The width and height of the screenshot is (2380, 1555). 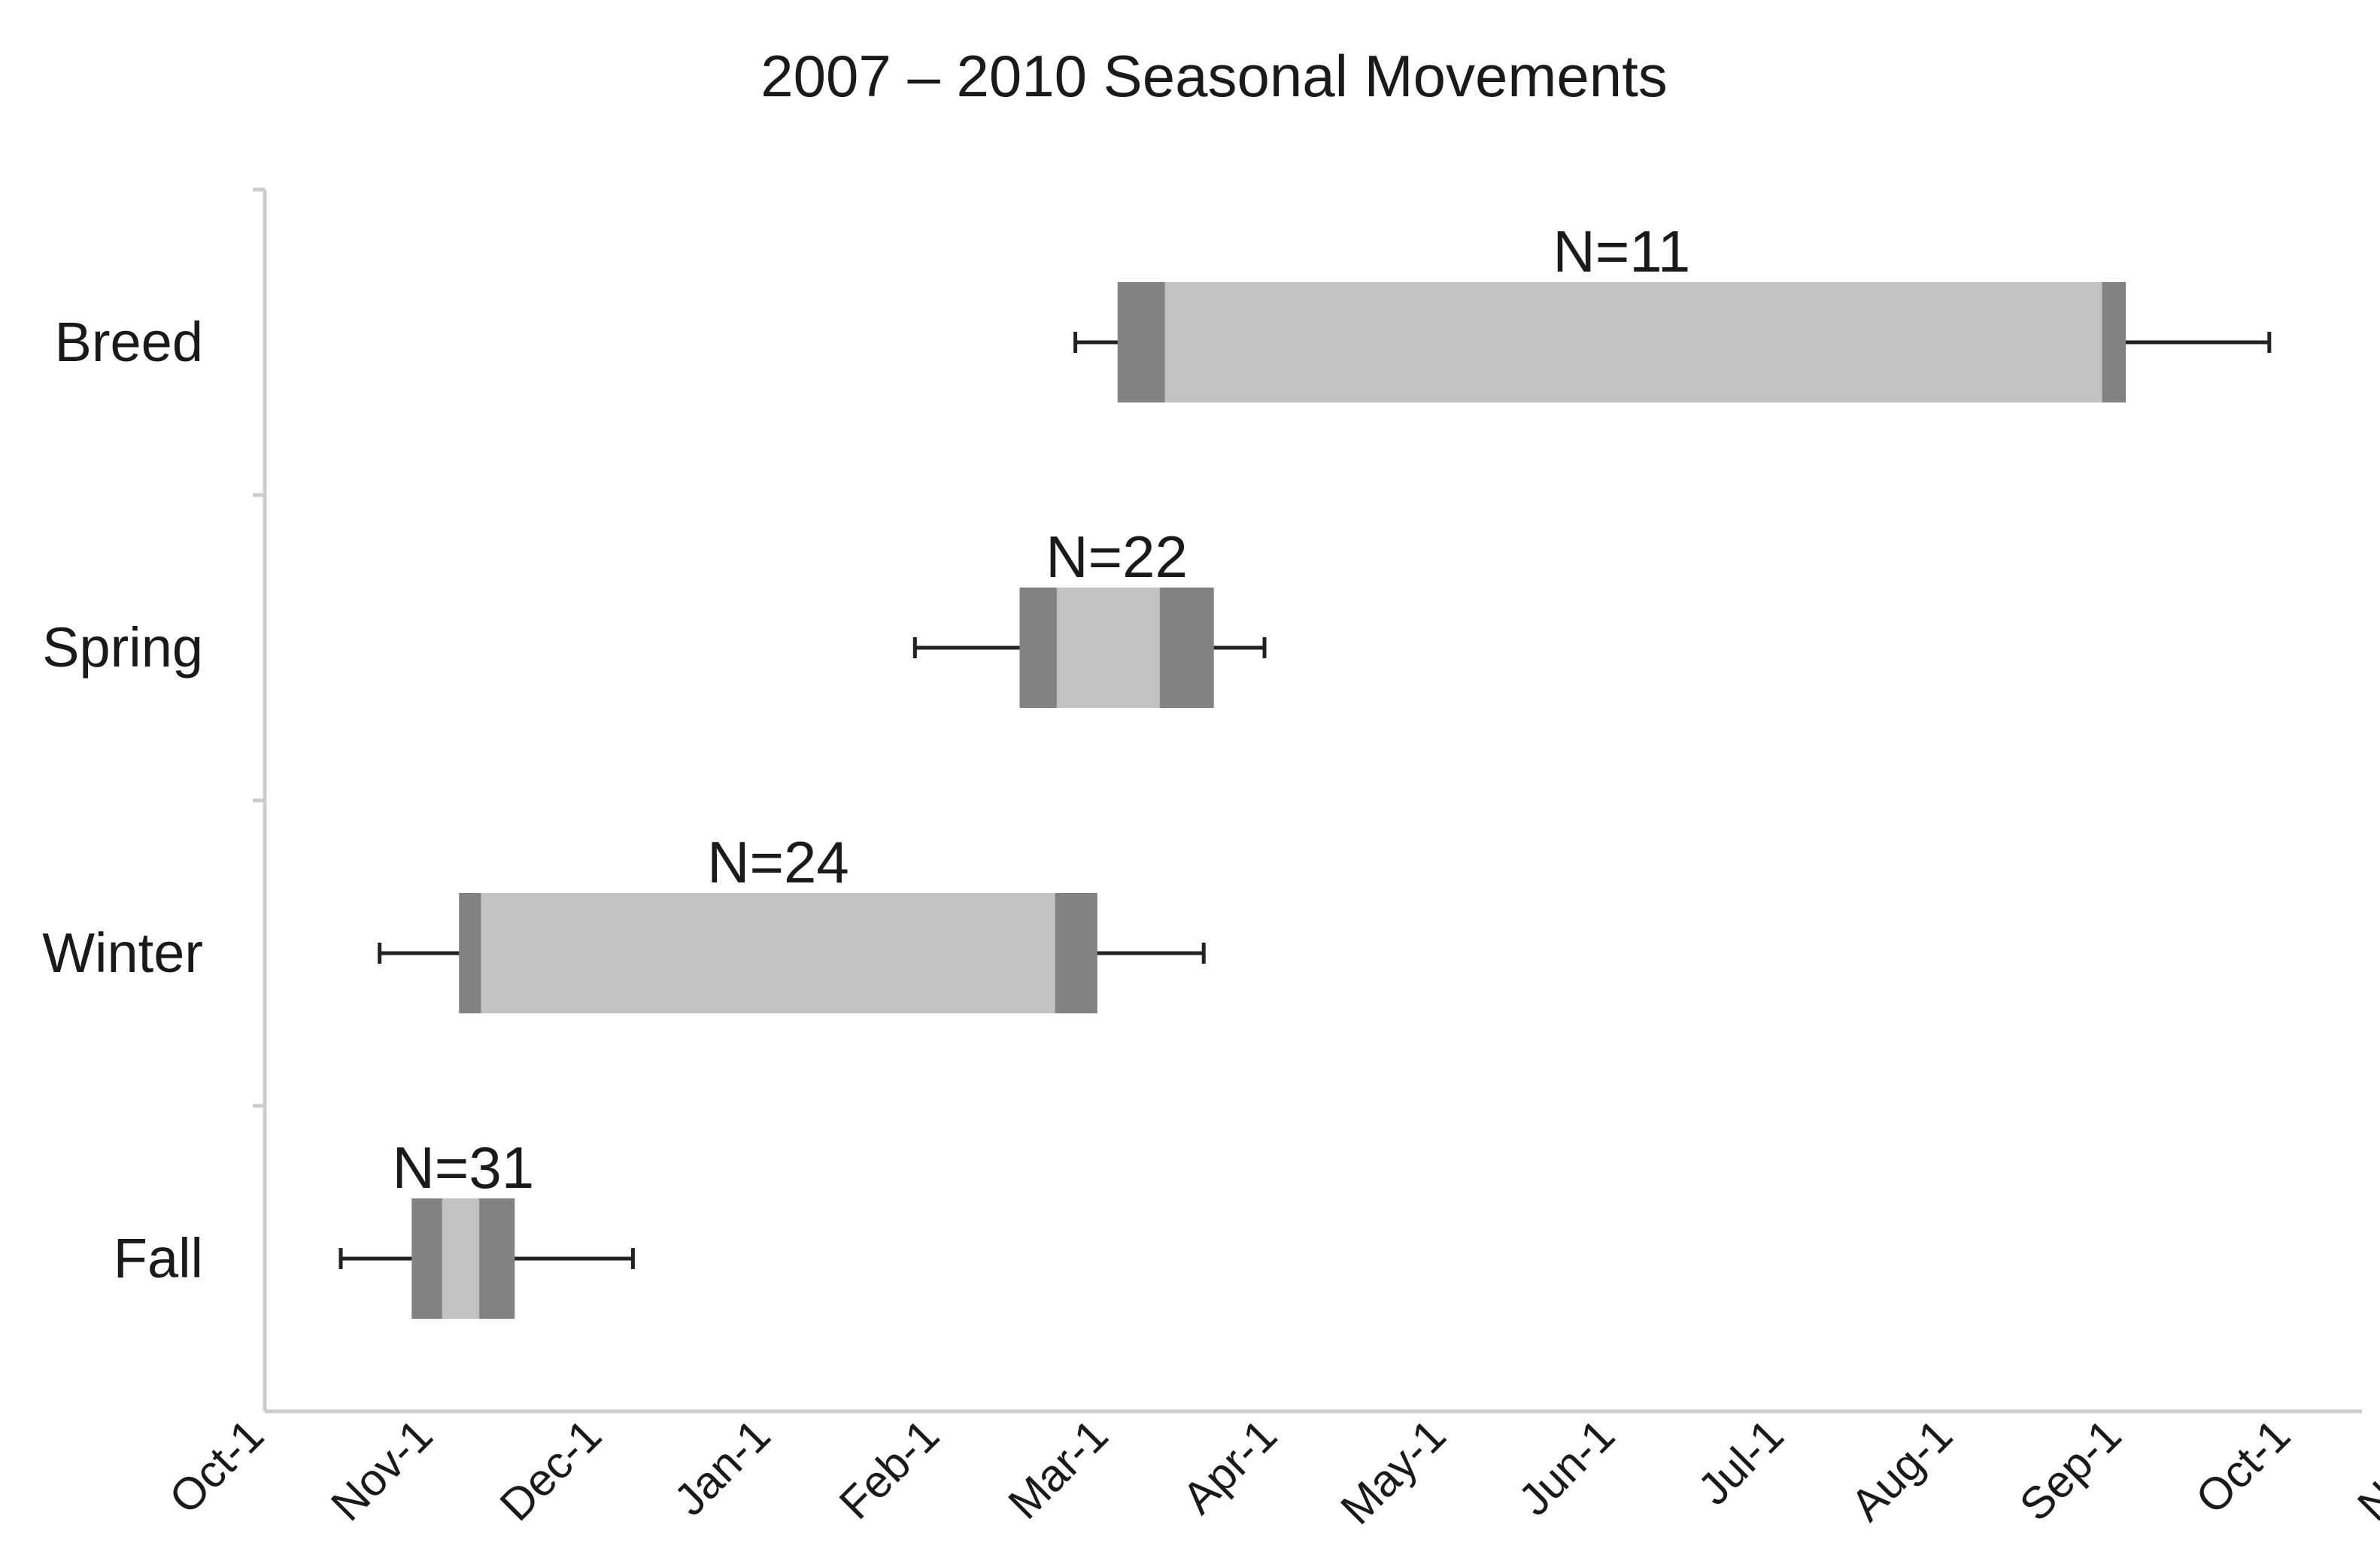 What do you see at coordinates (1058, 1469) in the screenshot?
I see `x-tick-label: Mar-1` at bounding box center [1058, 1469].